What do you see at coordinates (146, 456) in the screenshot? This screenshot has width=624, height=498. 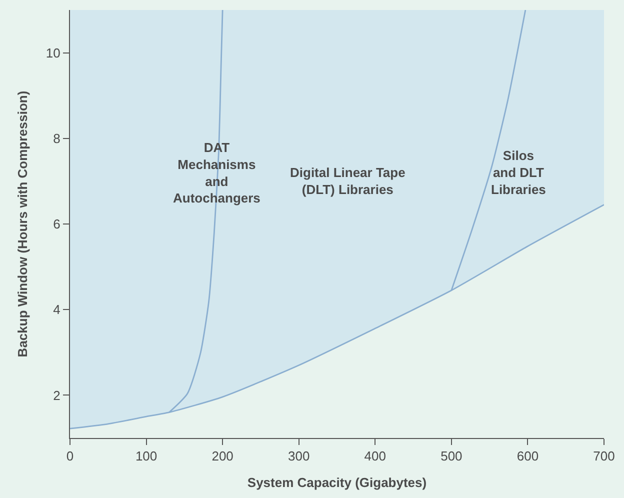 I see `x-tick-label: 100` at bounding box center [146, 456].